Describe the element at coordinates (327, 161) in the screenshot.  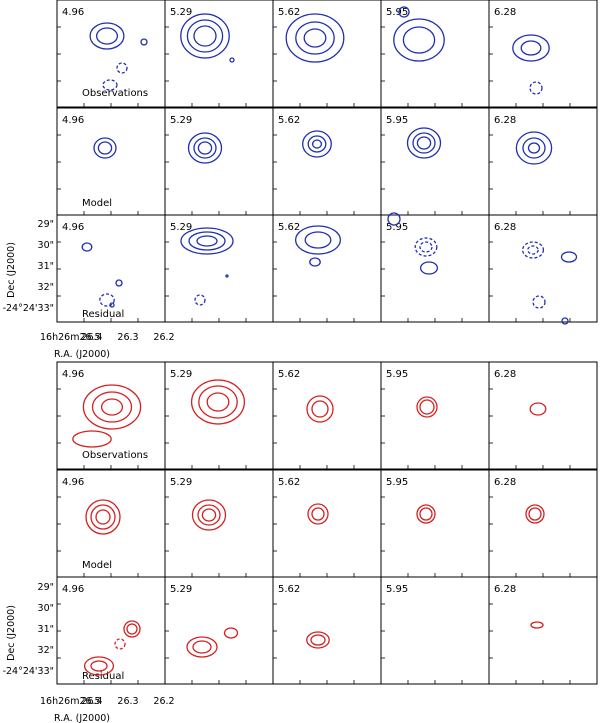
I see `panel-model-5.62: 5.62` at that location.